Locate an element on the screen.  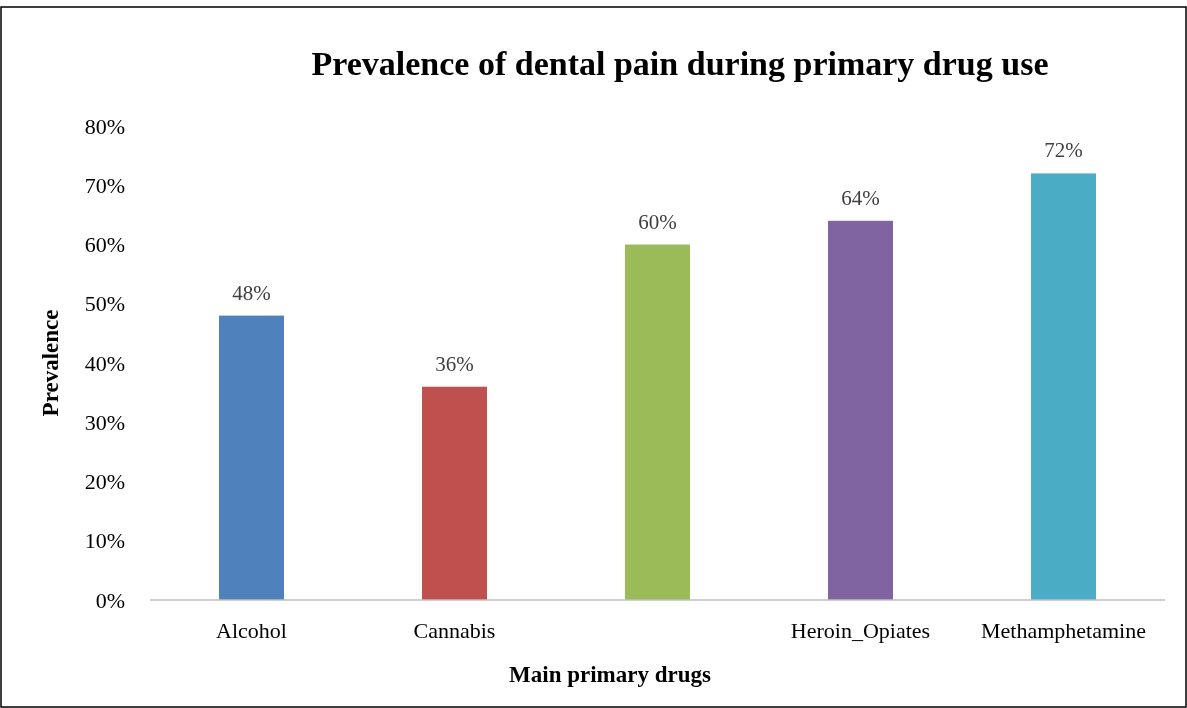
x-tick-label: Heroin_Opiates is located at coordinates (860, 630).